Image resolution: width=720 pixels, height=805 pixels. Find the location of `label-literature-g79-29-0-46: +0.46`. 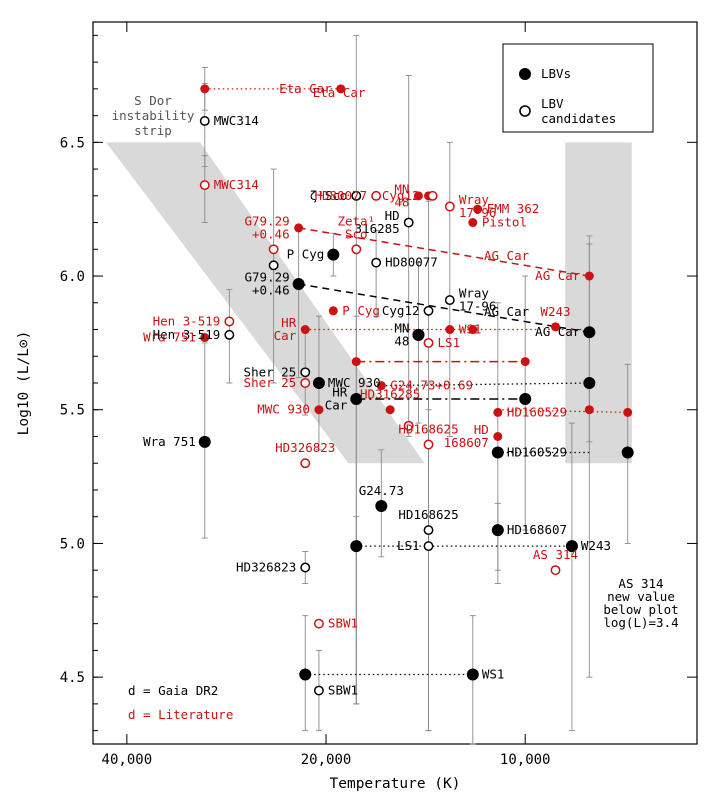

label-literature-g79-29-0-46: +0.46 is located at coordinates (271, 233).